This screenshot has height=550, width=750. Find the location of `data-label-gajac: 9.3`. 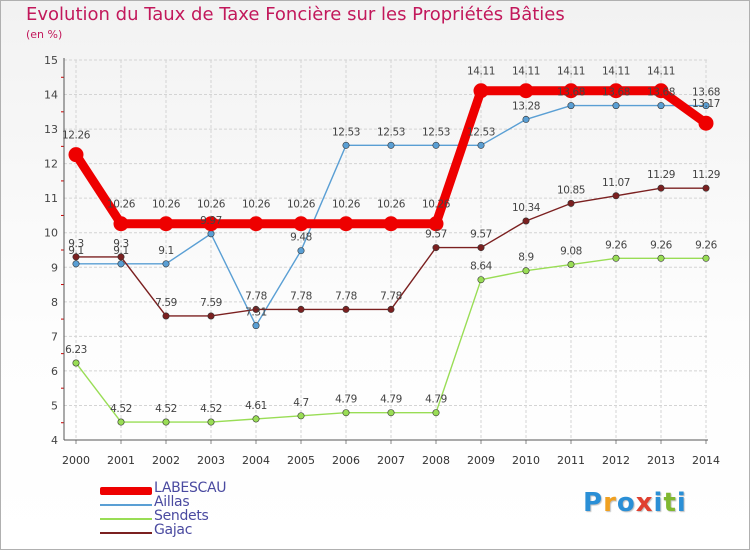

data-label-gajac: 9.3 is located at coordinates (76, 244).